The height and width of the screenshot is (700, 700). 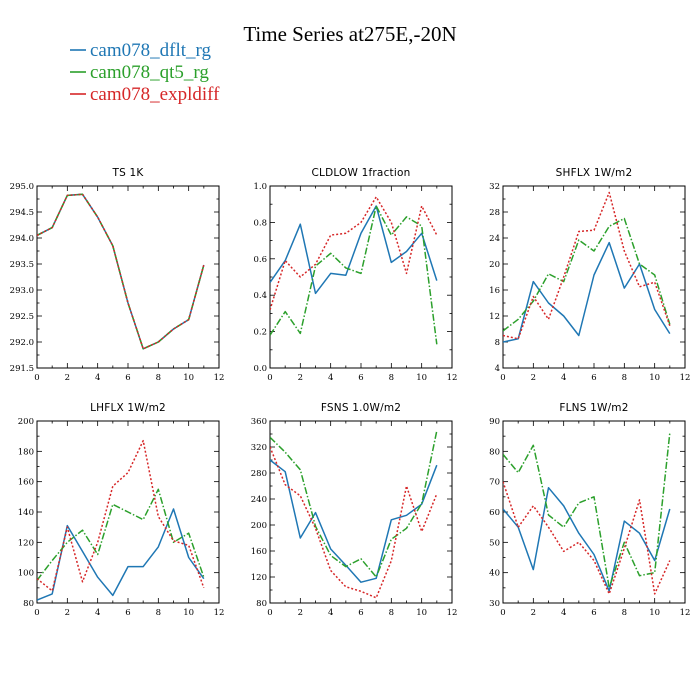 I want to click on y-tick-label: 100, so click(x=26, y=574).